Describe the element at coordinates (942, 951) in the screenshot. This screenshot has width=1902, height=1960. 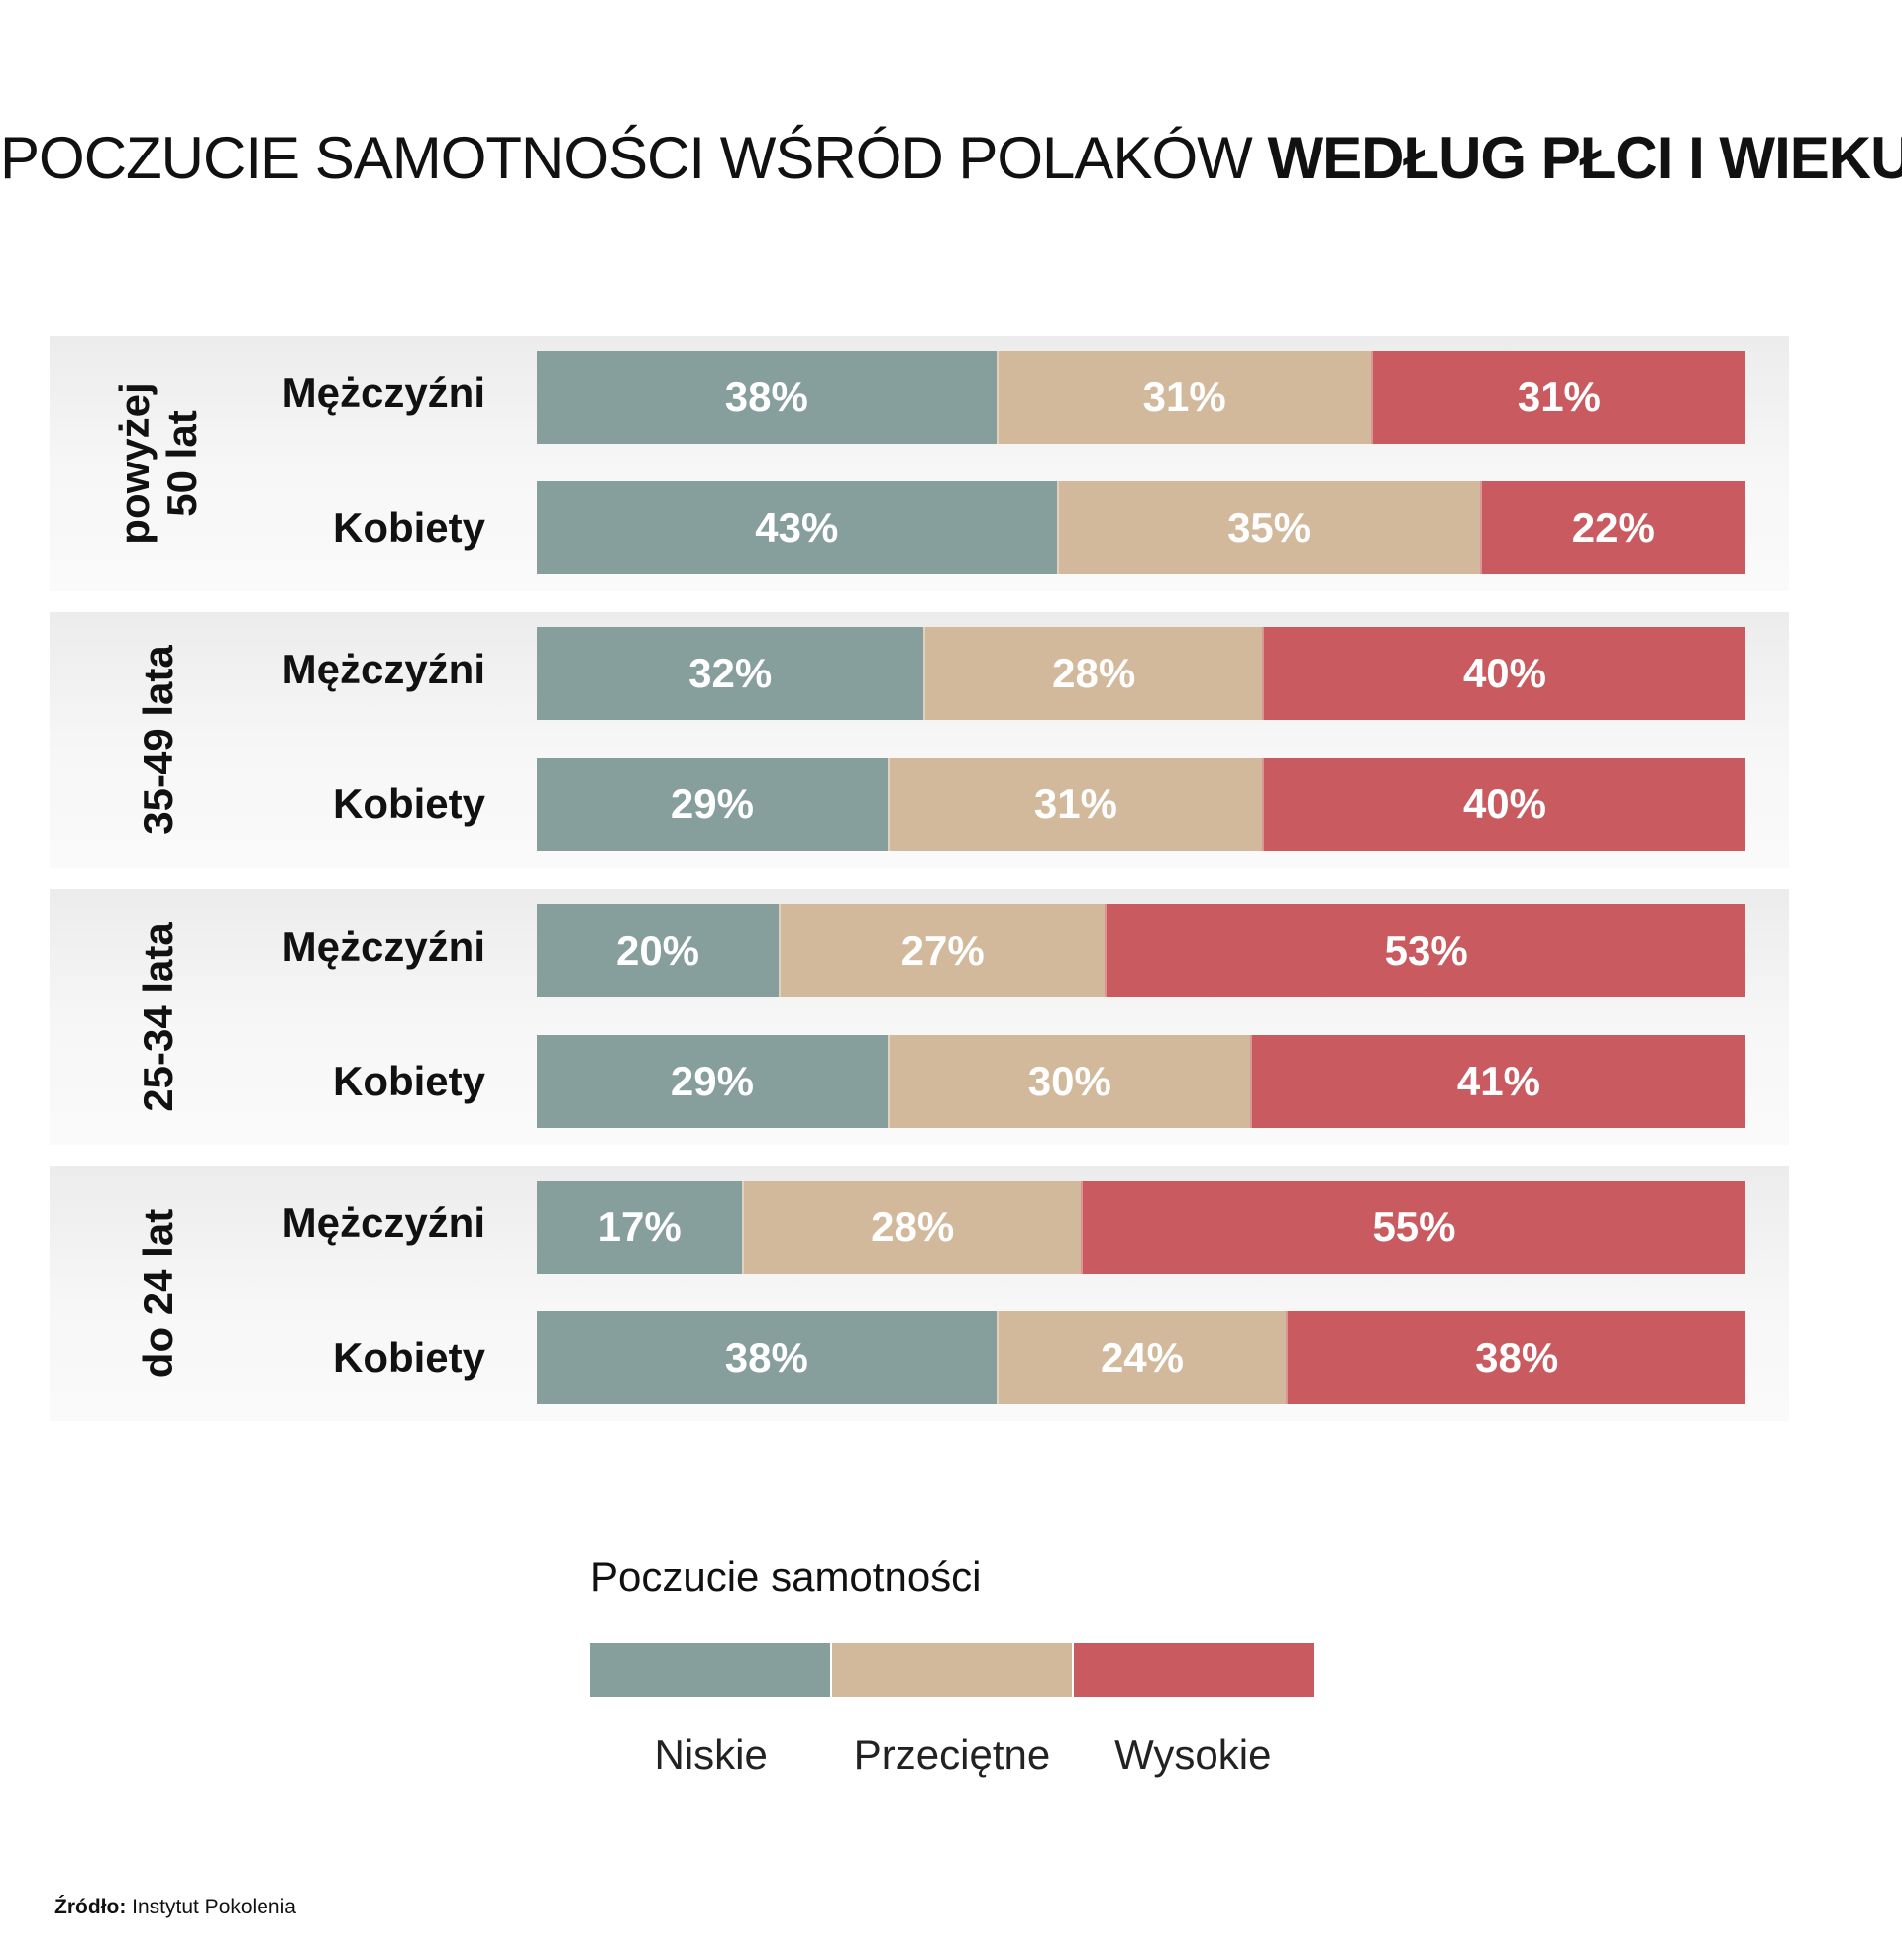
I see `bar-segment-average: 27%` at that location.